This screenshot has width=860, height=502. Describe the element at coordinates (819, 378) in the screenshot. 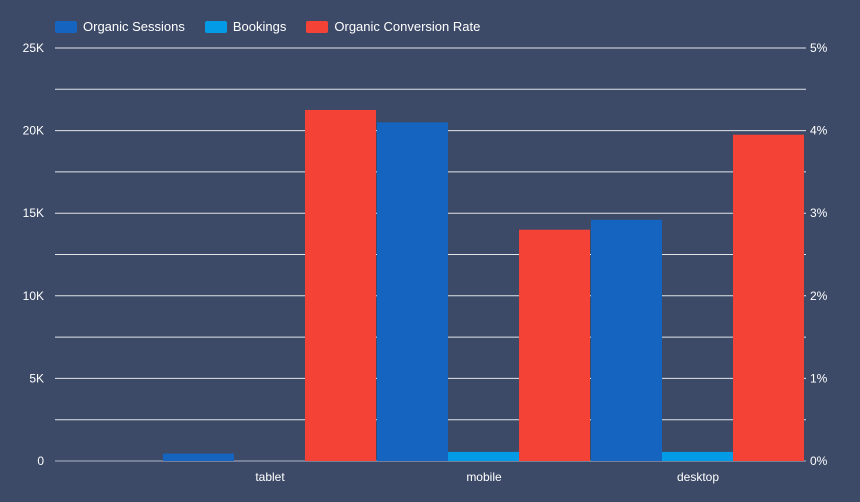

I see `right-axis-tick-label: 1%` at that location.